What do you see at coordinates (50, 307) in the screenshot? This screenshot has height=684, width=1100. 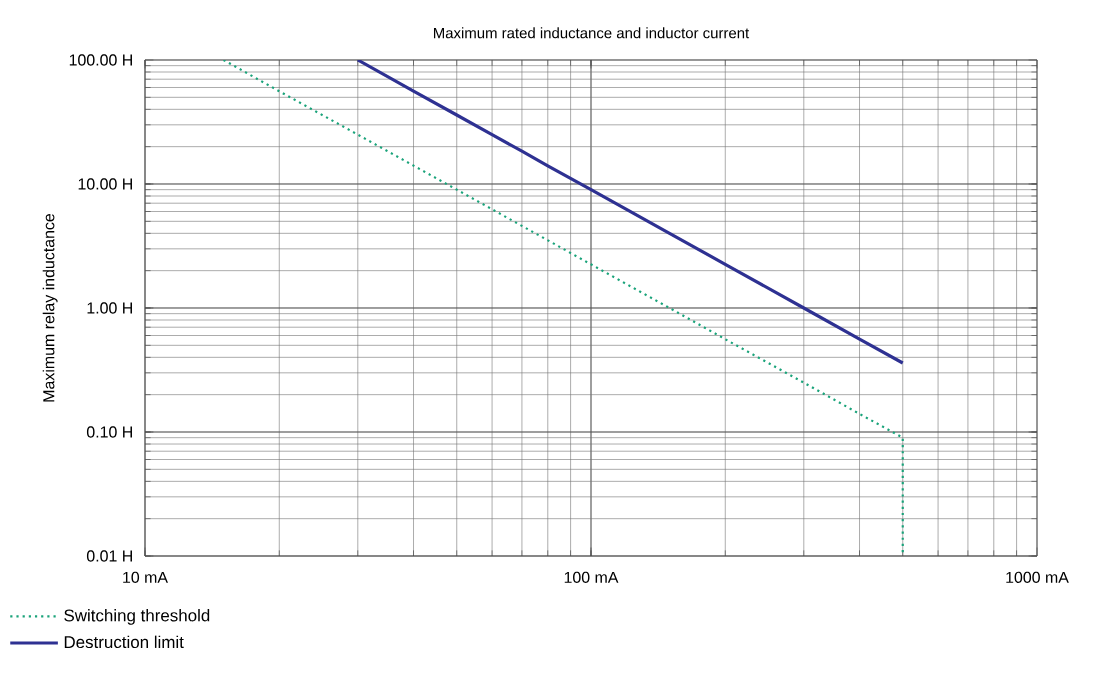 I see `y-axis-title: Maximum relay inductance` at bounding box center [50, 307].